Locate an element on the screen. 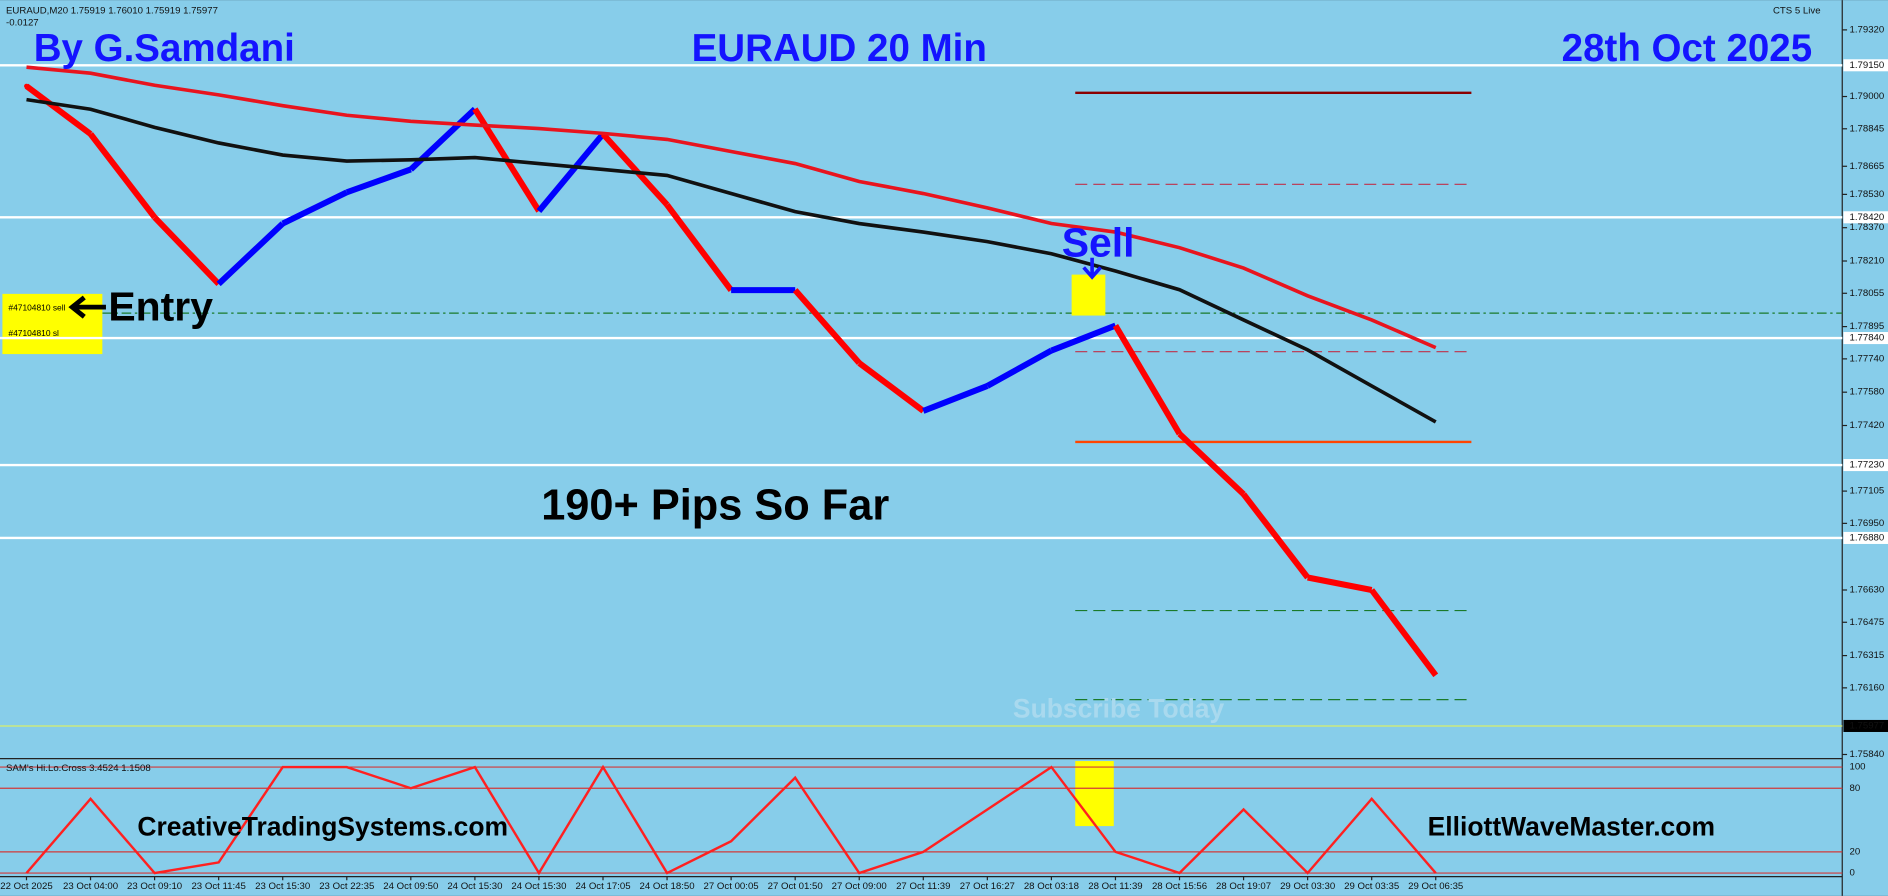  x-tick-label: 22 Oct 2025 is located at coordinates (26, 886).